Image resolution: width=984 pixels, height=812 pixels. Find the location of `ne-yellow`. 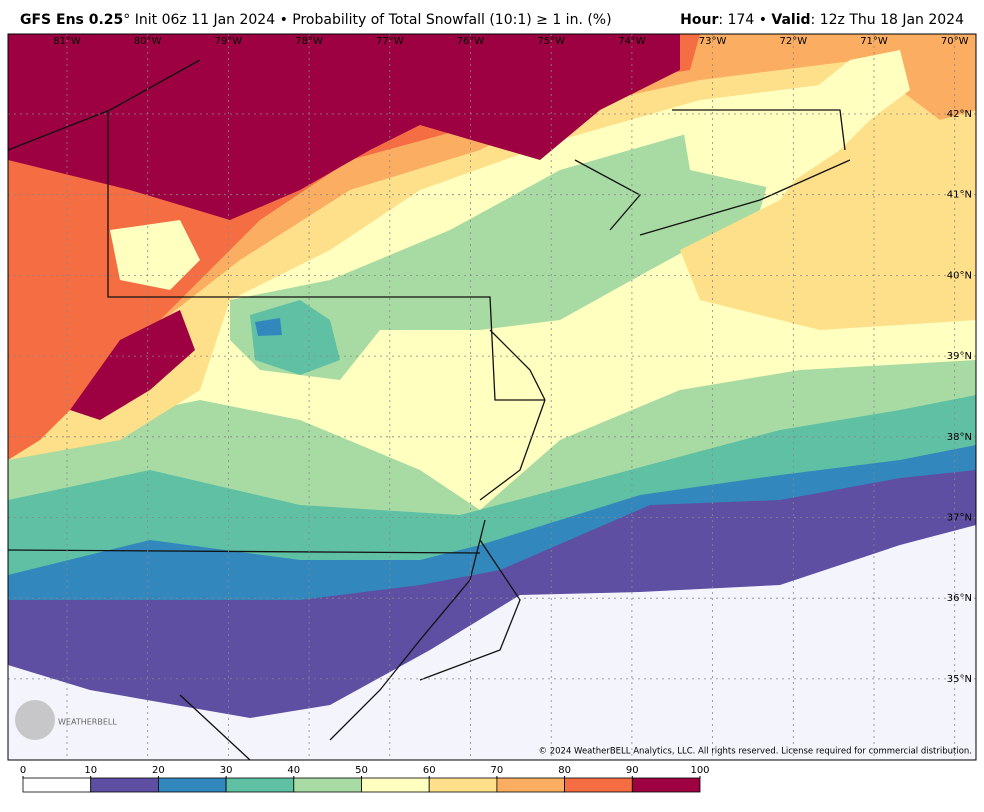

ne-yellow is located at coordinates (795, 120).